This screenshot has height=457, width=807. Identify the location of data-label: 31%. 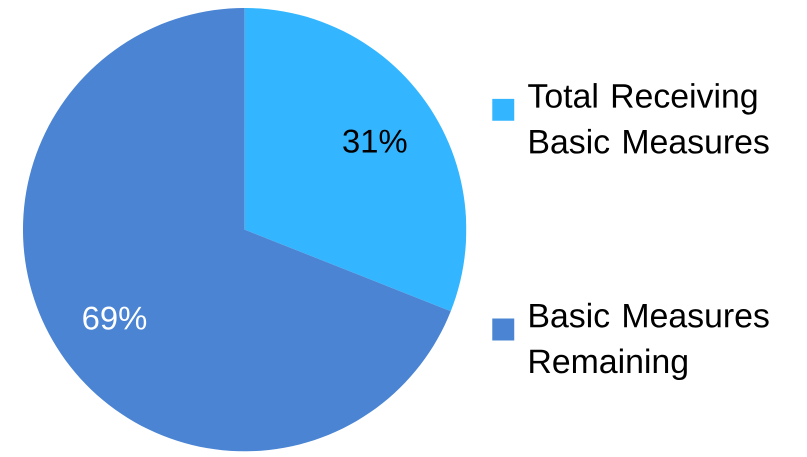
(374, 141).